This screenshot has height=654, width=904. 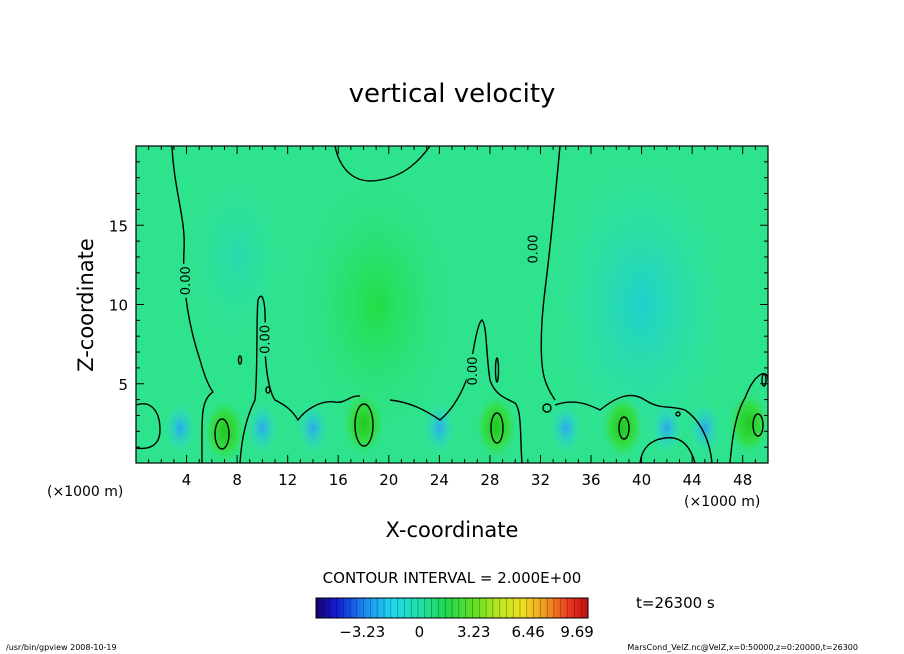 What do you see at coordinates (675, 603) in the screenshot?
I see `time-label: t=26300 s` at bounding box center [675, 603].